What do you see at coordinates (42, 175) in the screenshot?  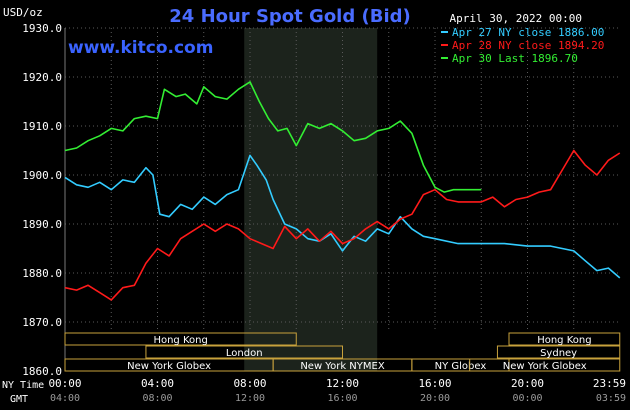 I see `y-tick-label: 1900.0` at bounding box center [42, 175].